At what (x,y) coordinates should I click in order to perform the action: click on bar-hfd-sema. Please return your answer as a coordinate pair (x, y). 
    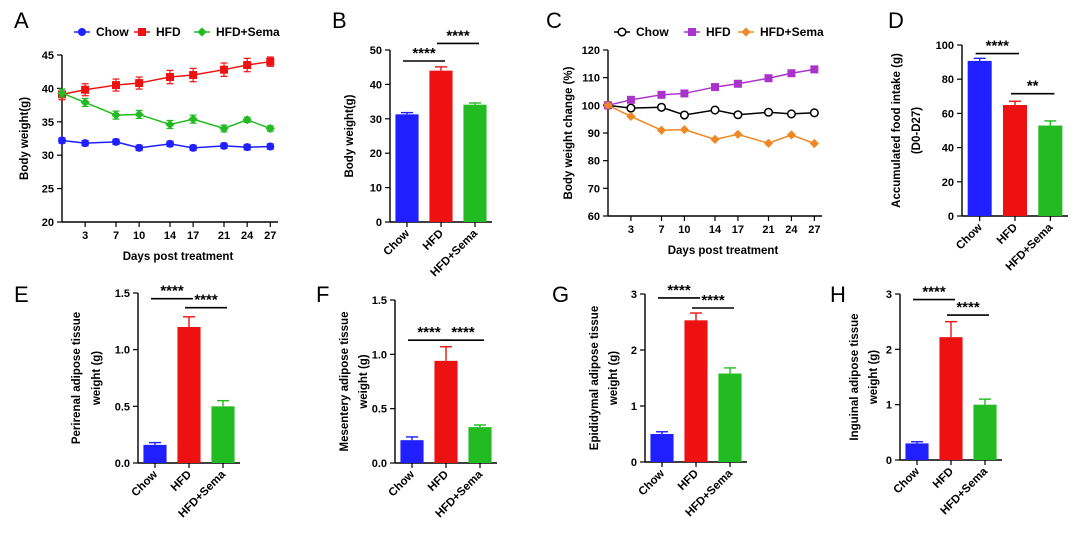
    Looking at the image, I should click on (985, 432).